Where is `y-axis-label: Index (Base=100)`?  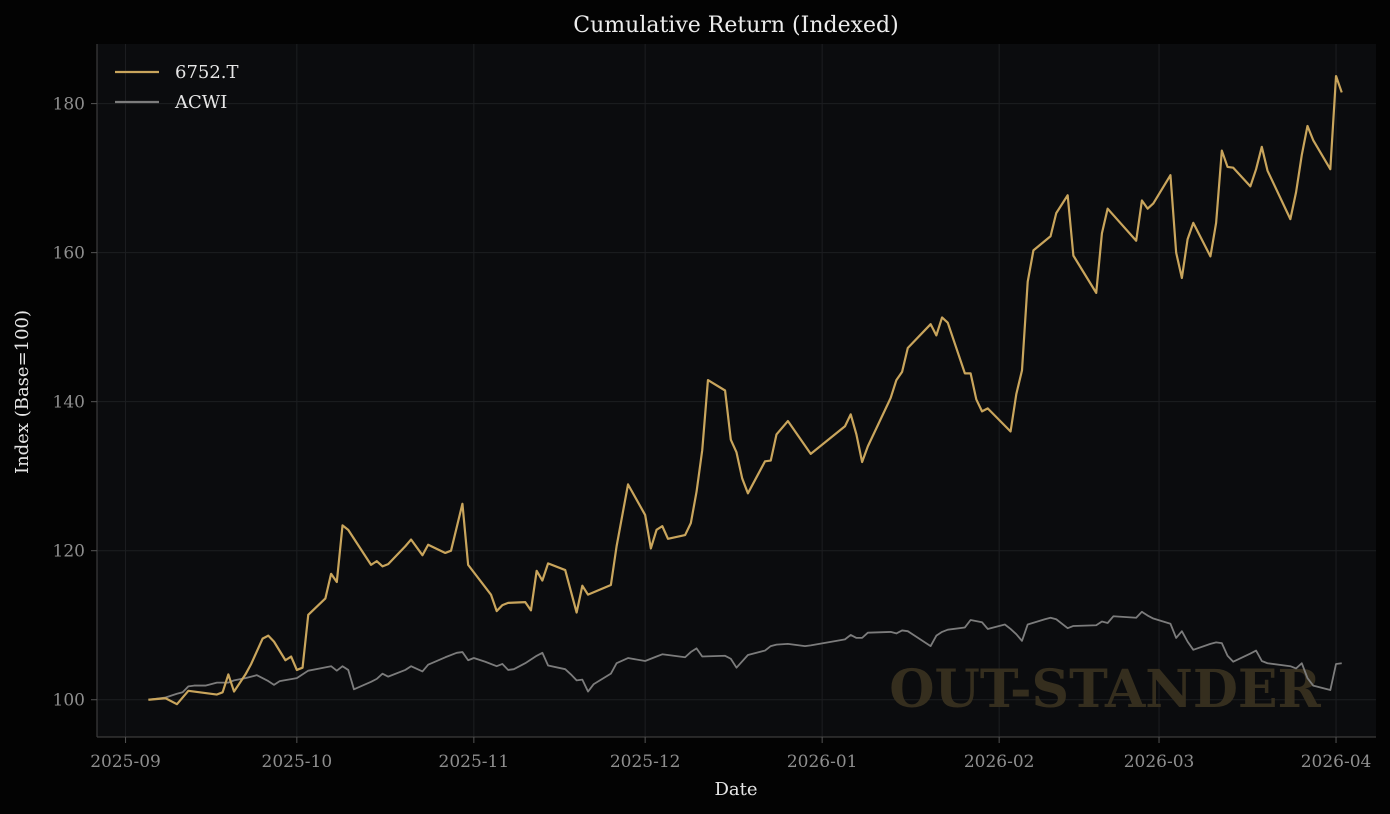
y-axis-label: Index (Base=100) is located at coordinates (22, 392).